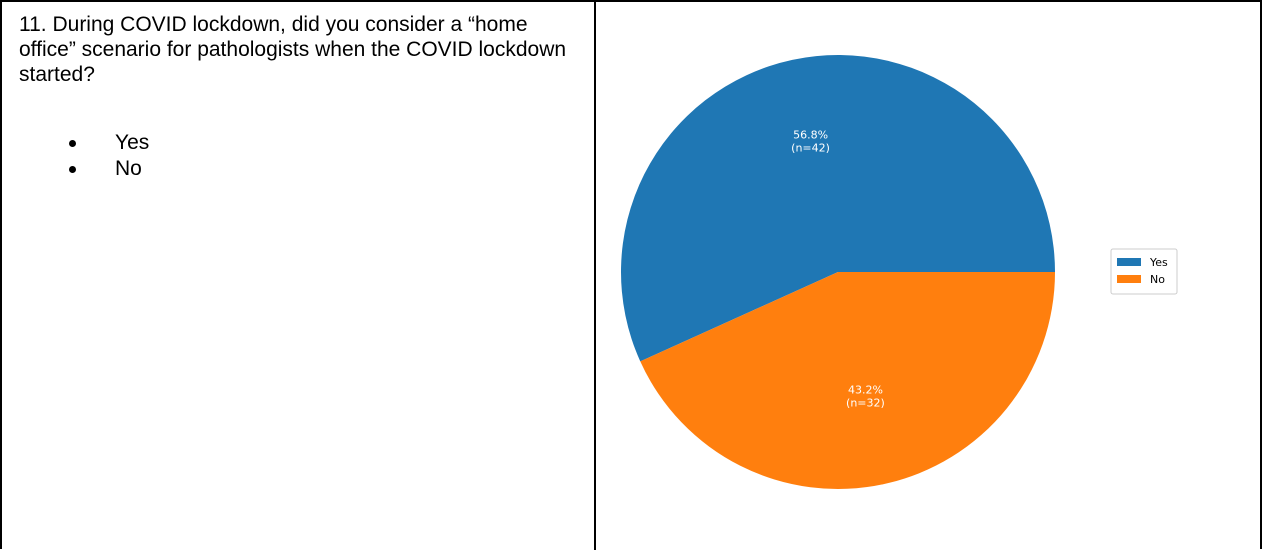  I want to click on legend: Yes No, so click(1144, 271).